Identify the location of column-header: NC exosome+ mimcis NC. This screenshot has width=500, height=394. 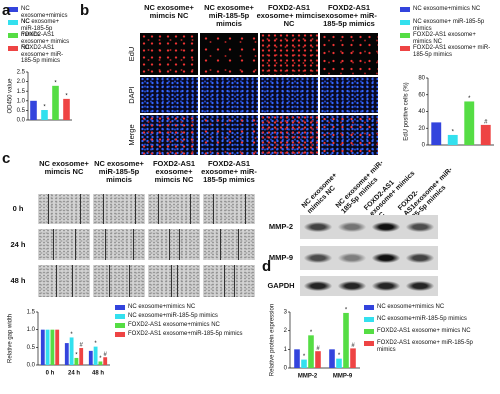
(169, 11).